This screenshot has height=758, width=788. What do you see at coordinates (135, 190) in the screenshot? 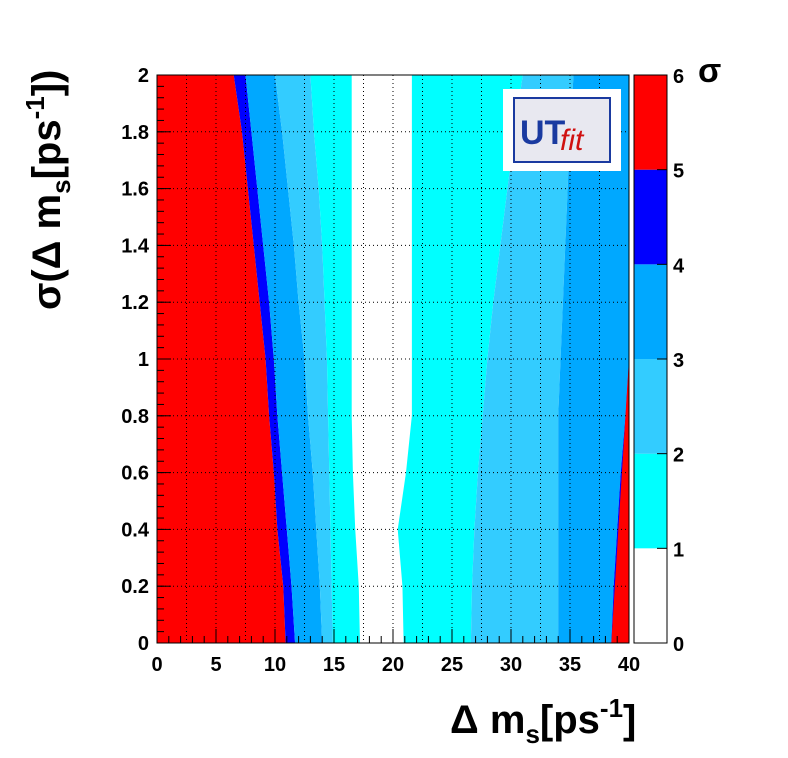
I see `y-tick-label: 1.6` at bounding box center [135, 190].